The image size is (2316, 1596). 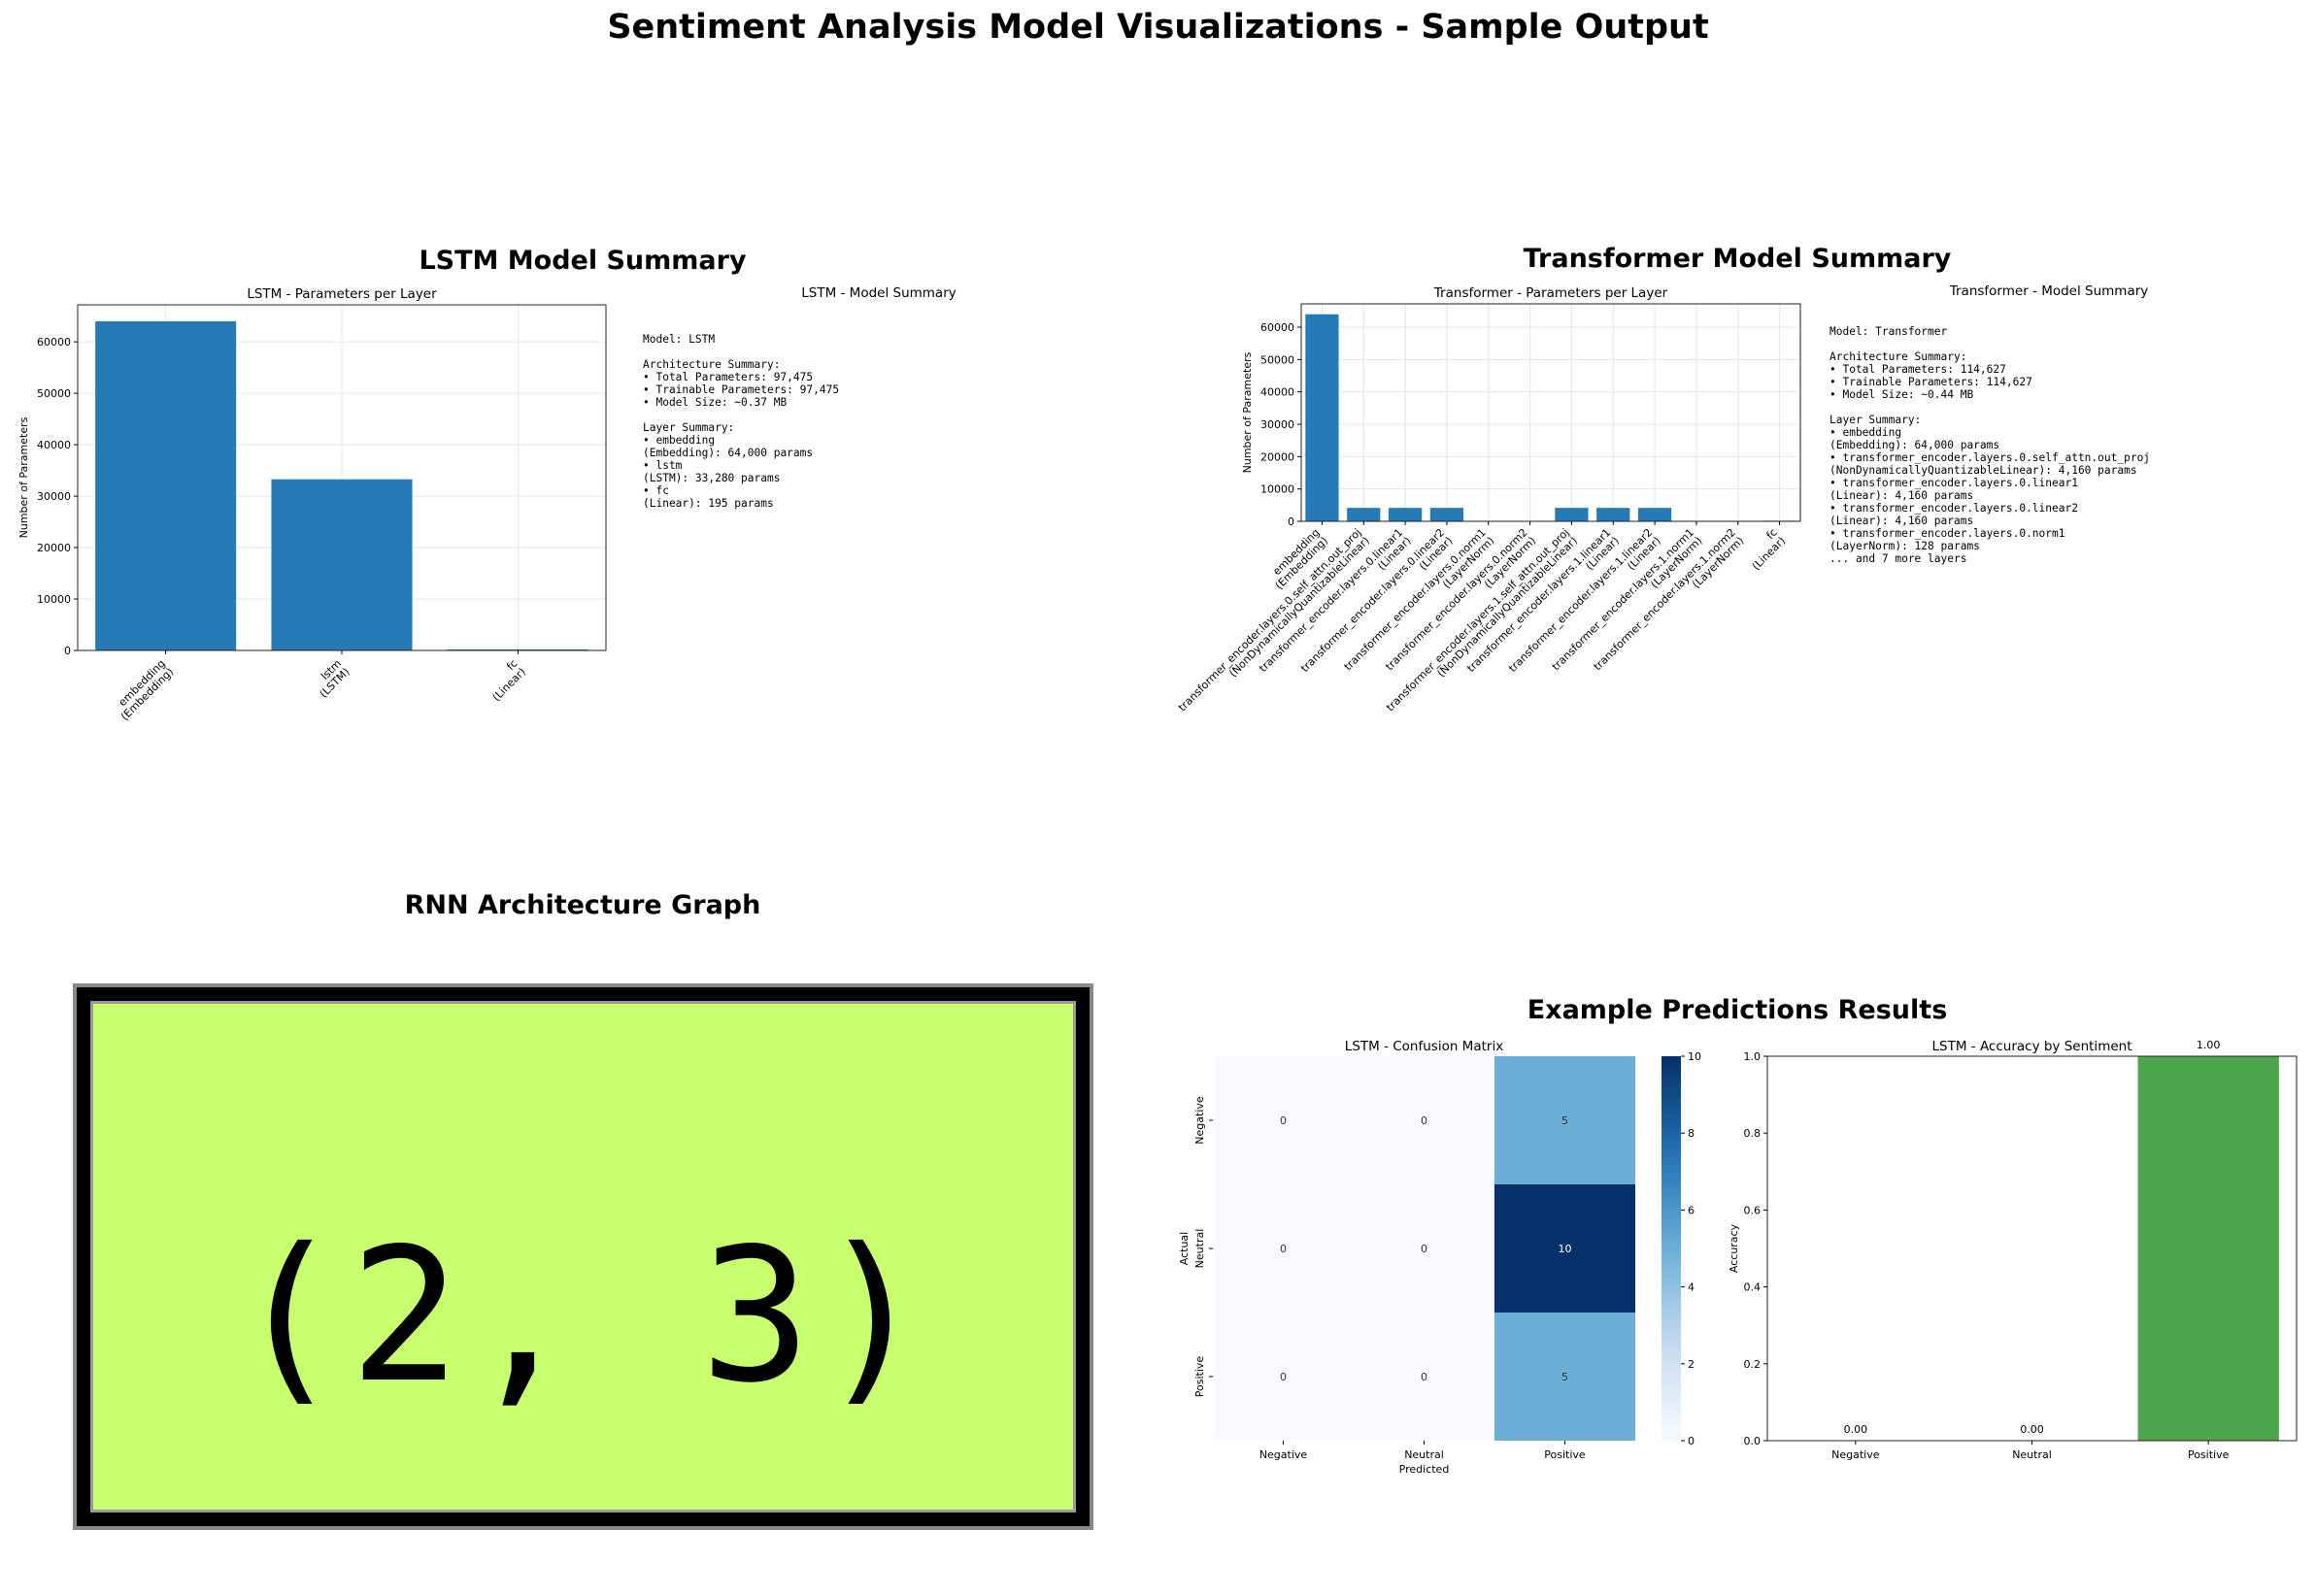 What do you see at coordinates (1866, 432) in the screenshot?
I see `transformer-summary-line: • embedding` at bounding box center [1866, 432].